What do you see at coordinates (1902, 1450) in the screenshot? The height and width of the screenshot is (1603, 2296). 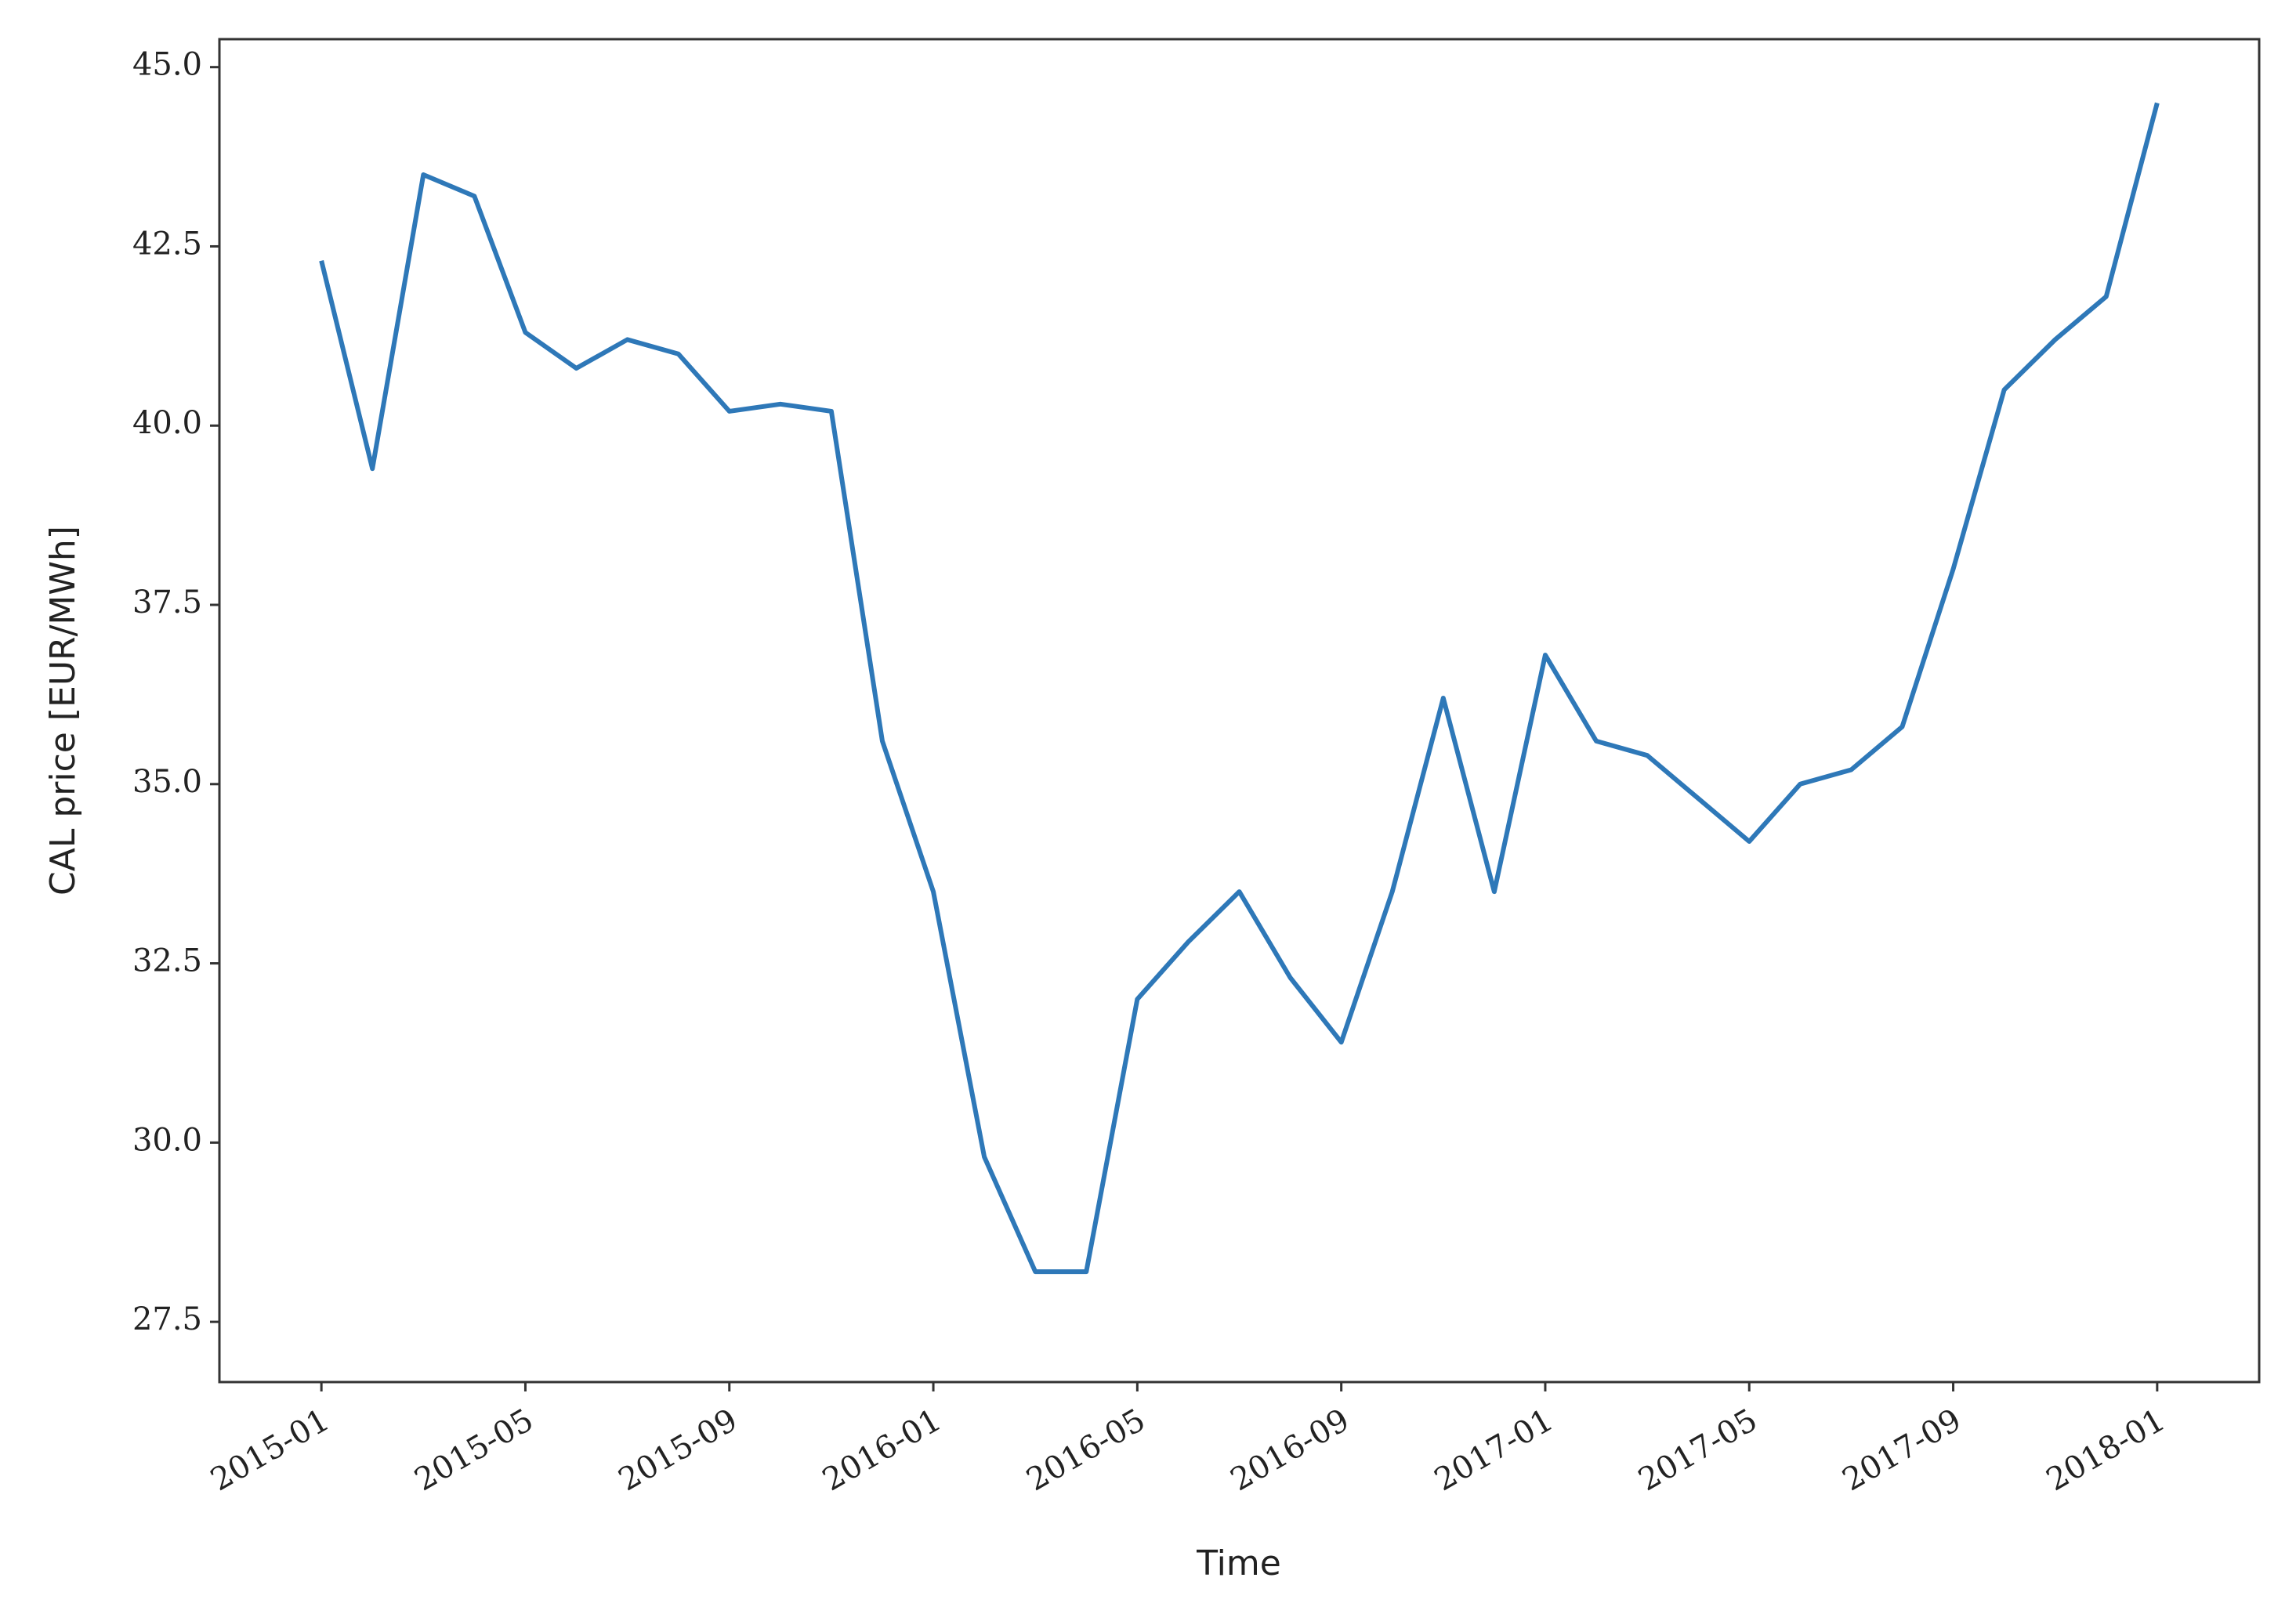 I see `x-tick-label: 2017-09` at bounding box center [1902, 1450].